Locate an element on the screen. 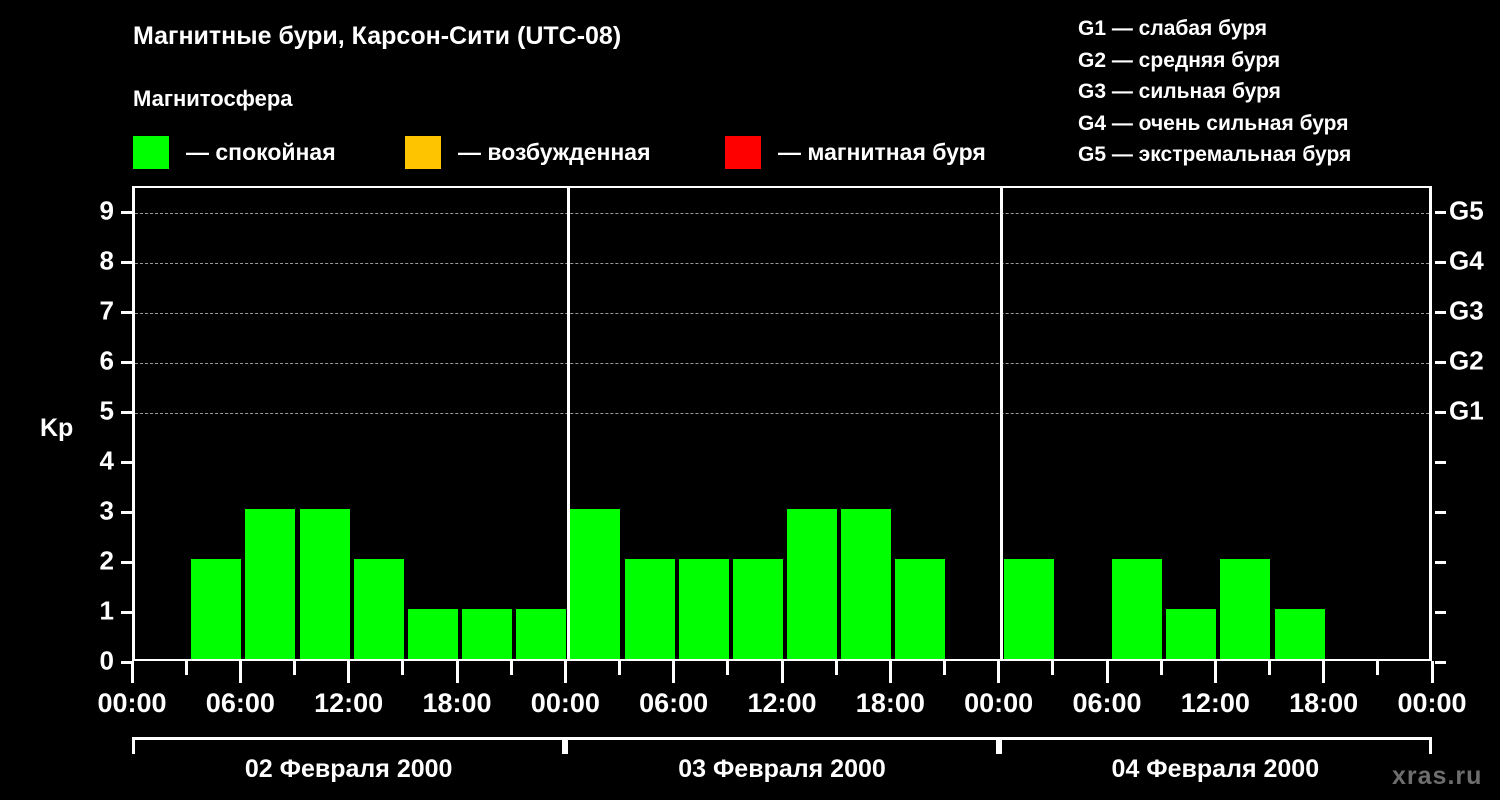 The width and height of the screenshot is (1500, 800). right-tick-label-g3: G3 is located at coordinates (1466, 310).